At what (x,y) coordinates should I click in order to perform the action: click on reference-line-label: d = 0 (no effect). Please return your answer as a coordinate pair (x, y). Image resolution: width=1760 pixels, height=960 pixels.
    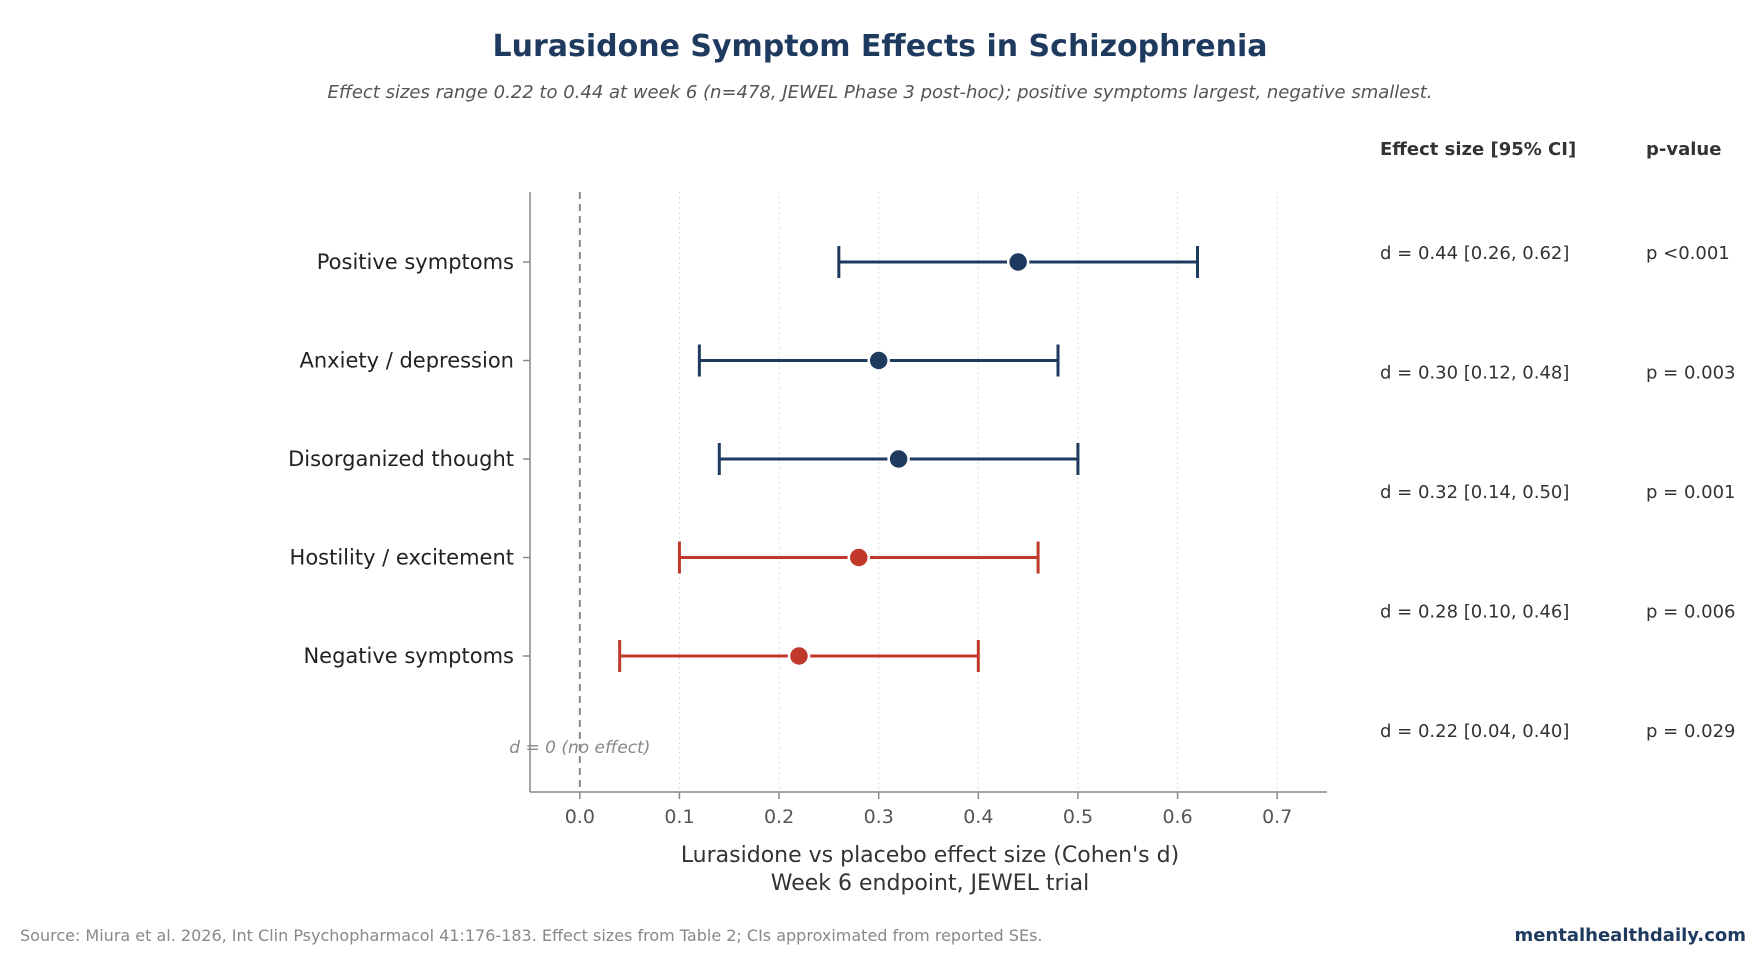
    Looking at the image, I should click on (579, 748).